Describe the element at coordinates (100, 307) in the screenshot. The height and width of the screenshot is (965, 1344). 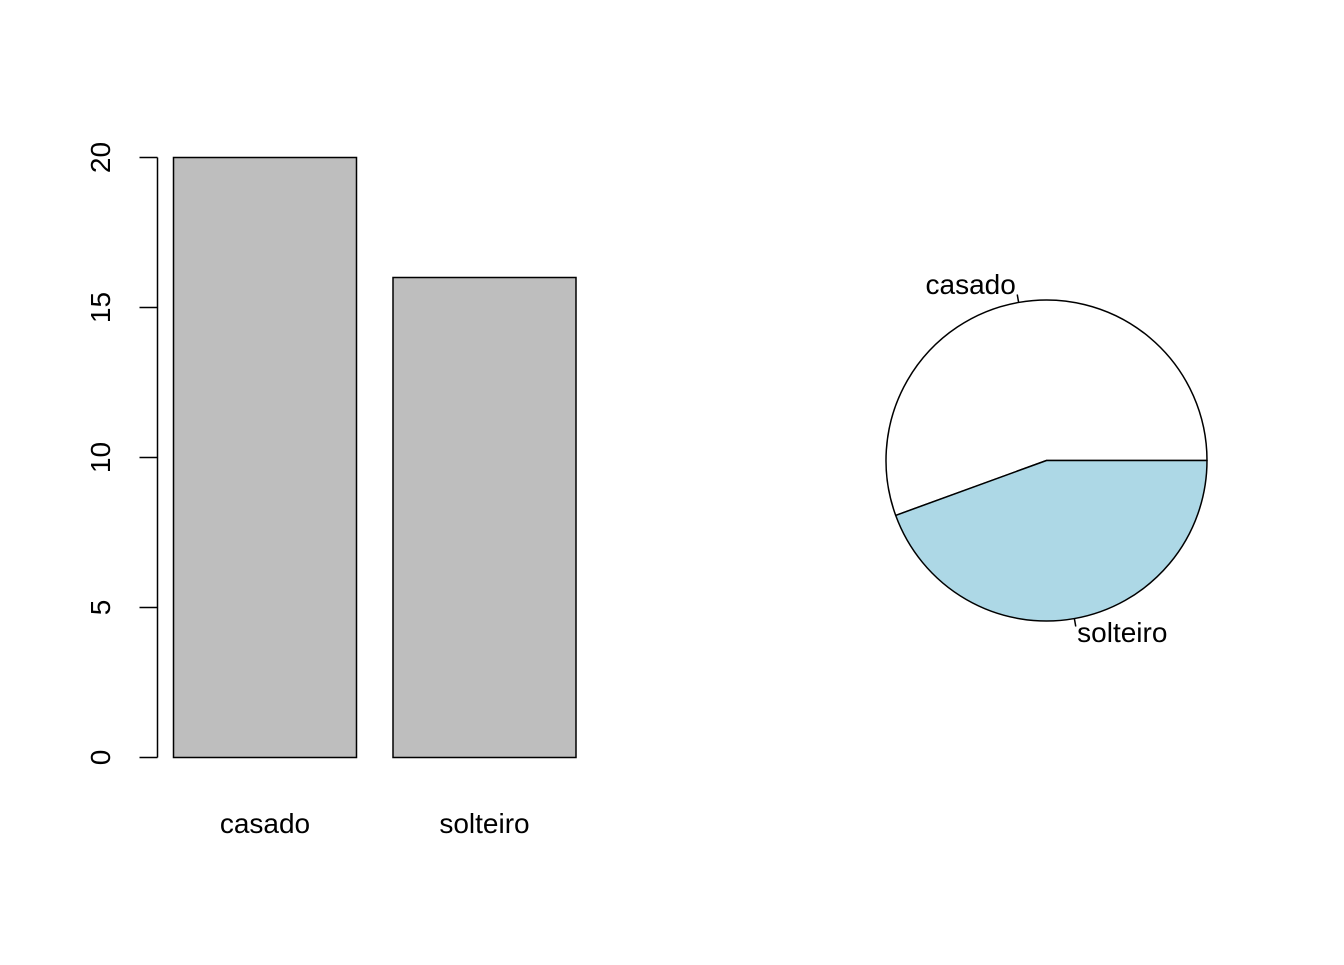
I see `y-tick-label: 15` at that location.